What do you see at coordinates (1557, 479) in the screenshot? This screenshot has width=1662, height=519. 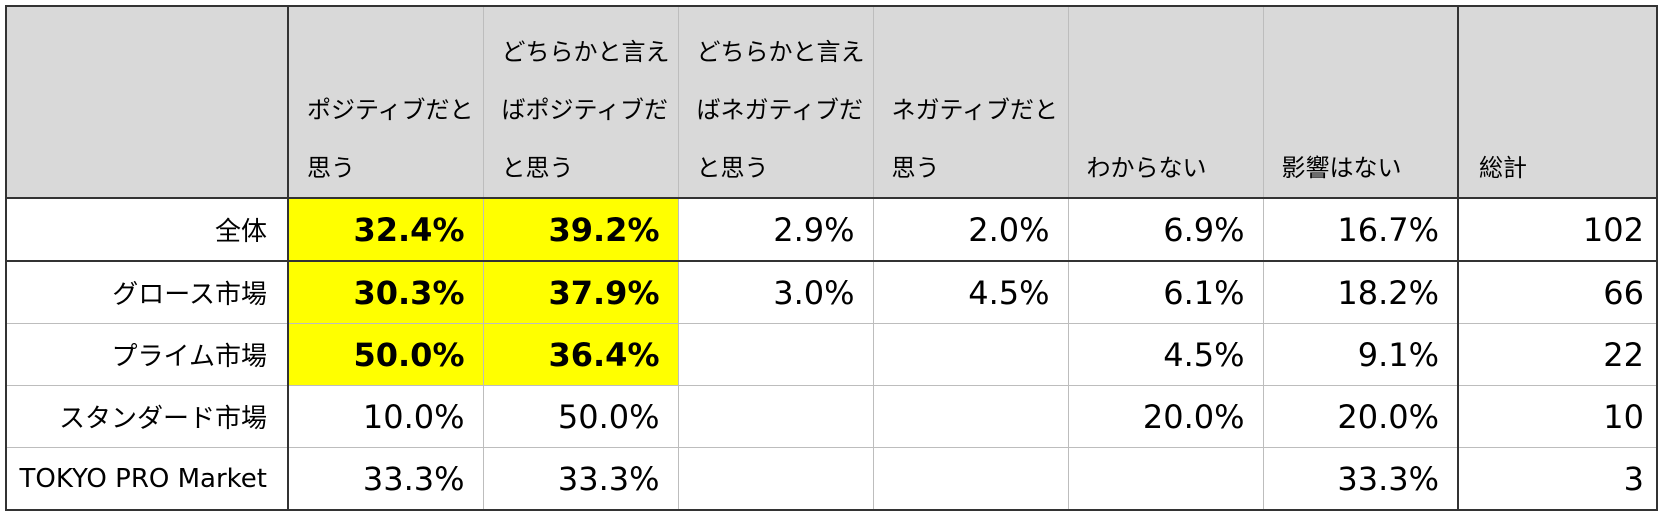 I see `cell-total: 3` at bounding box center [1557, 479].